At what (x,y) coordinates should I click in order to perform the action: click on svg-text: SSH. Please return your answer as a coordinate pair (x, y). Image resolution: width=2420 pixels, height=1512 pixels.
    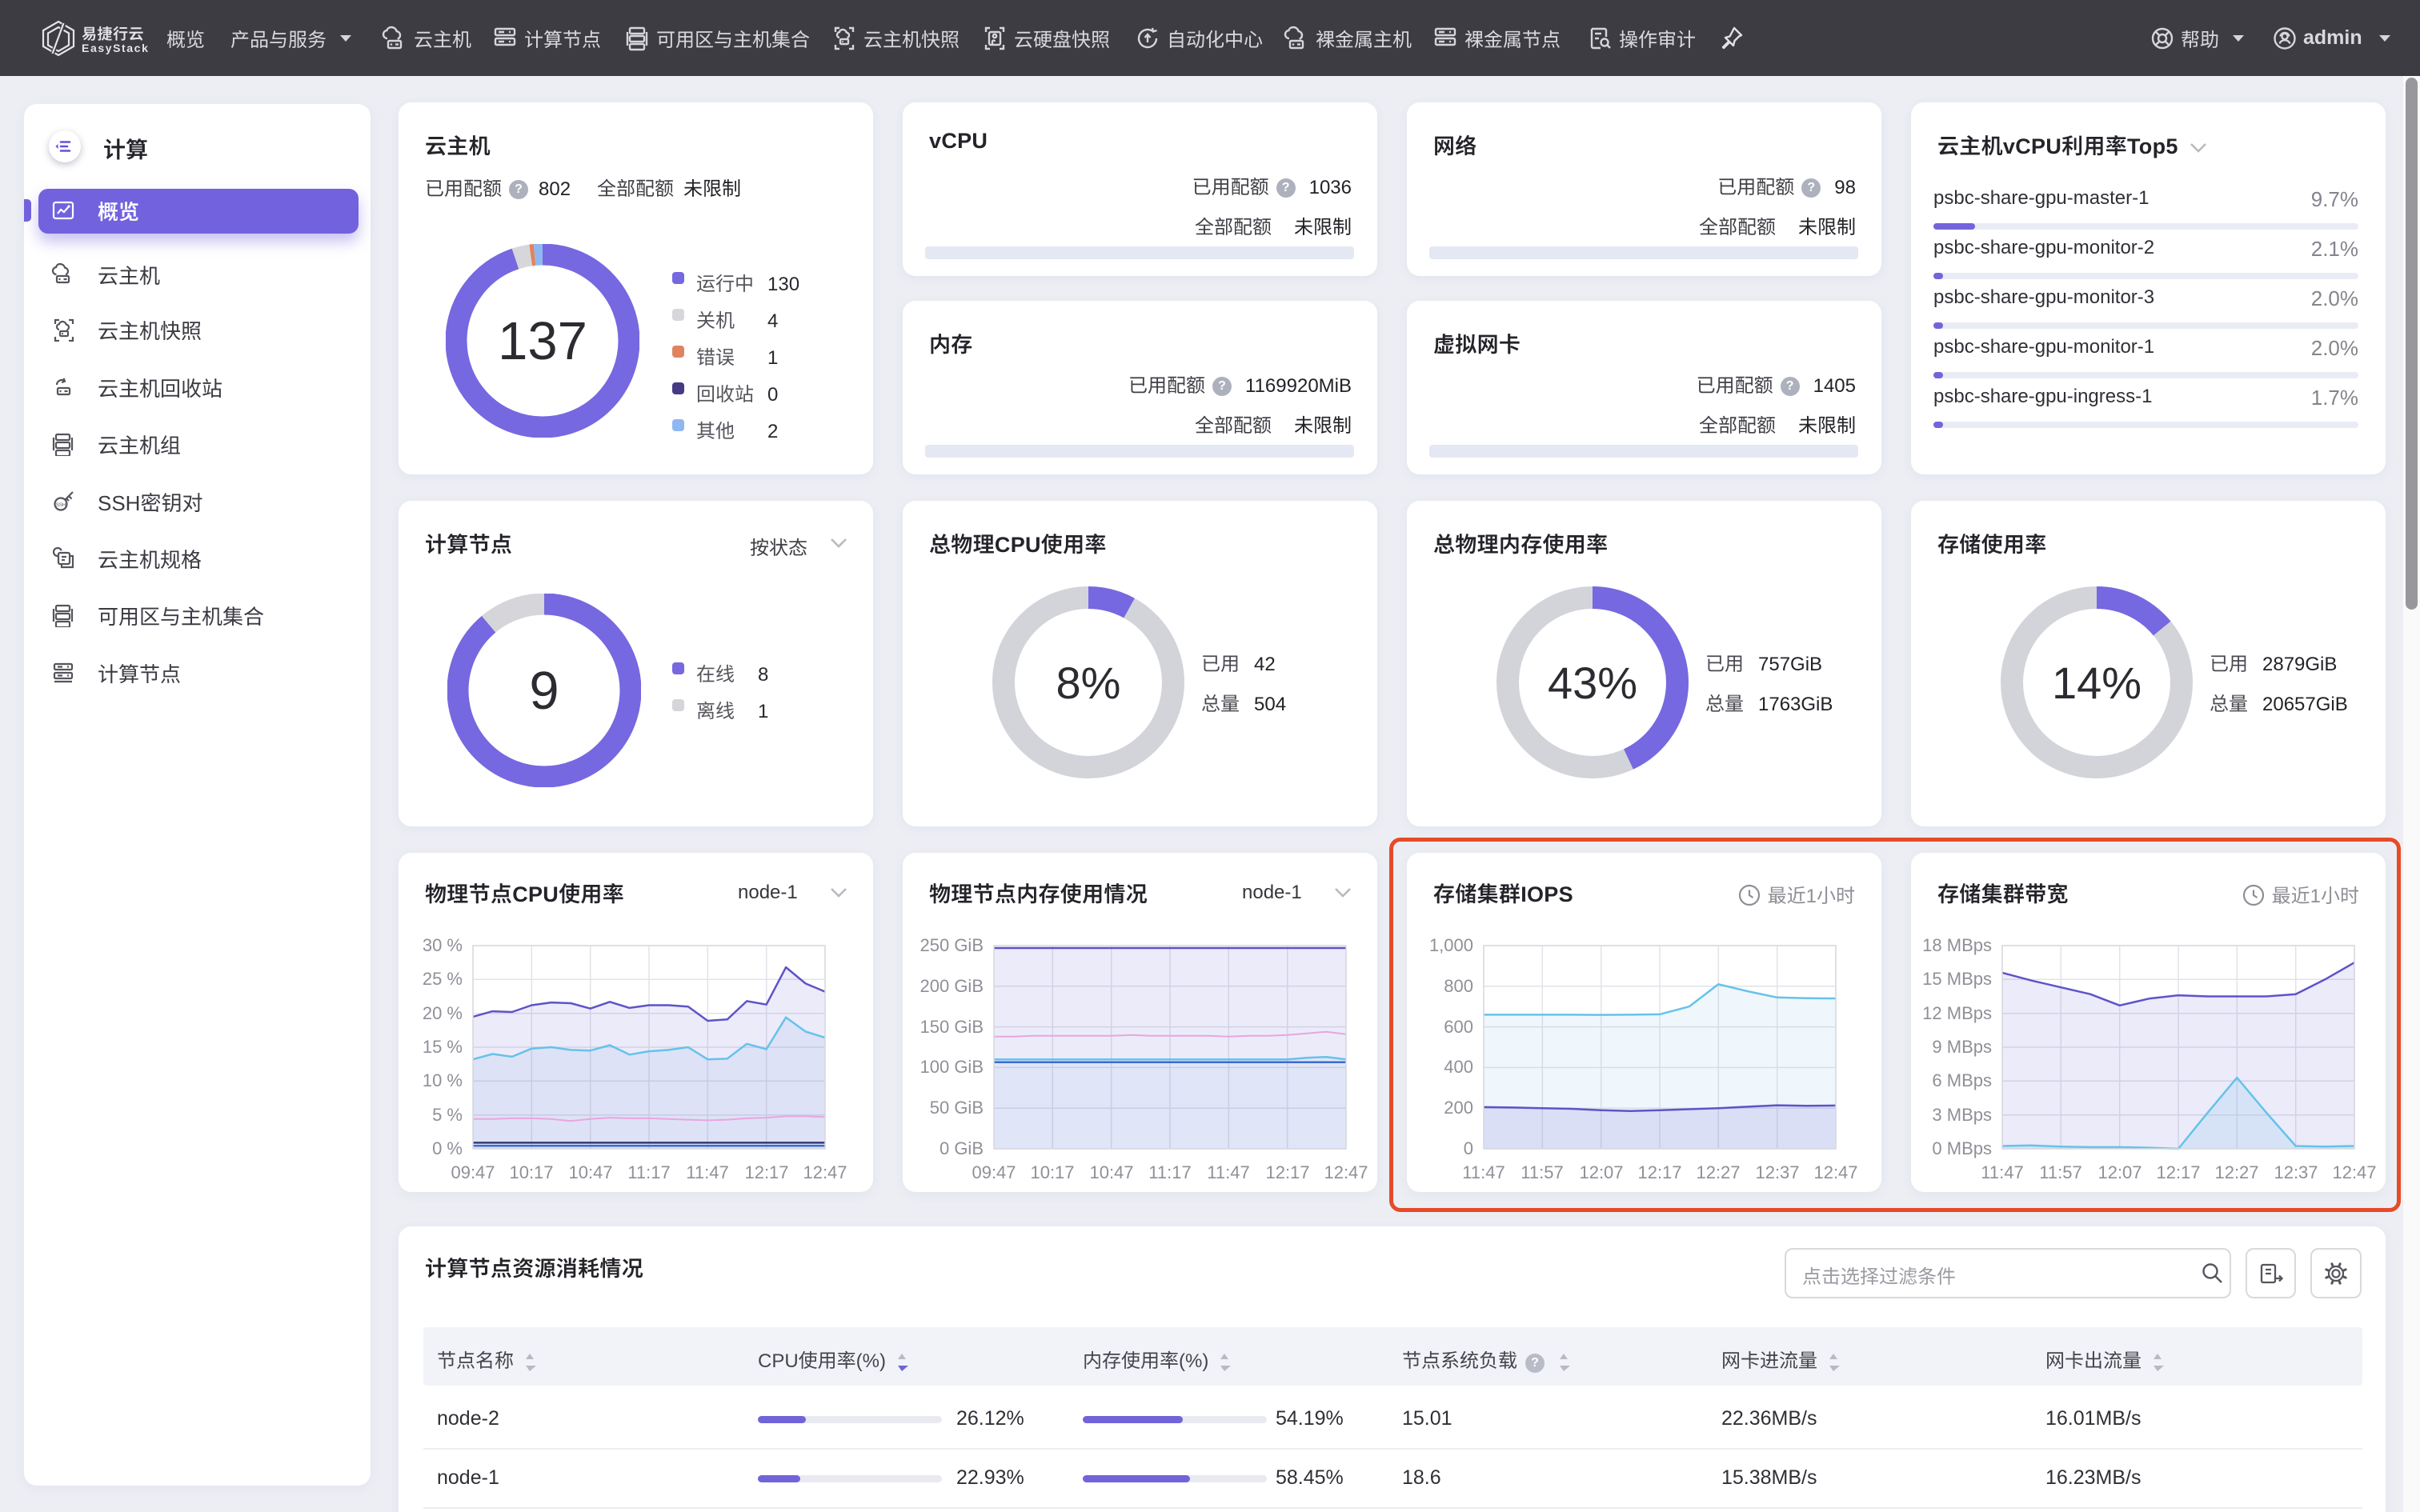
    Looking at the image, I should click on (61, 505).